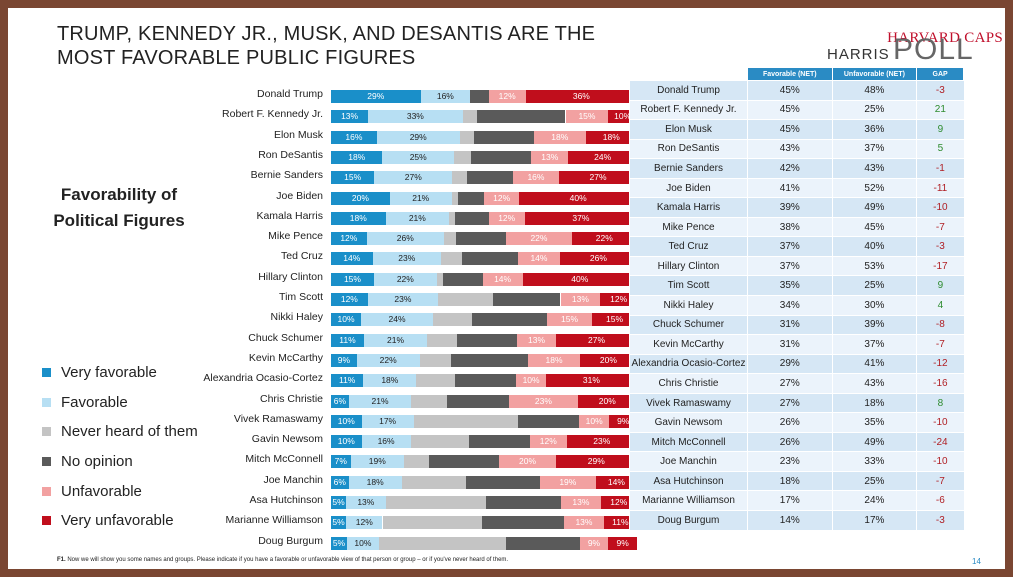 This screenshot has width=1013, height=577. Describe the element at coordinates (933, 49) in the screenshot. I see `logo-poll: POLL` at that location.